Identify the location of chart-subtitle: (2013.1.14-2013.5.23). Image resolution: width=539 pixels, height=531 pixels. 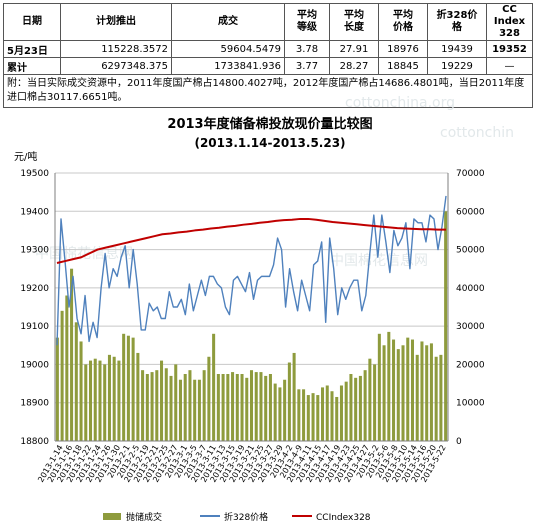
(269, 143).